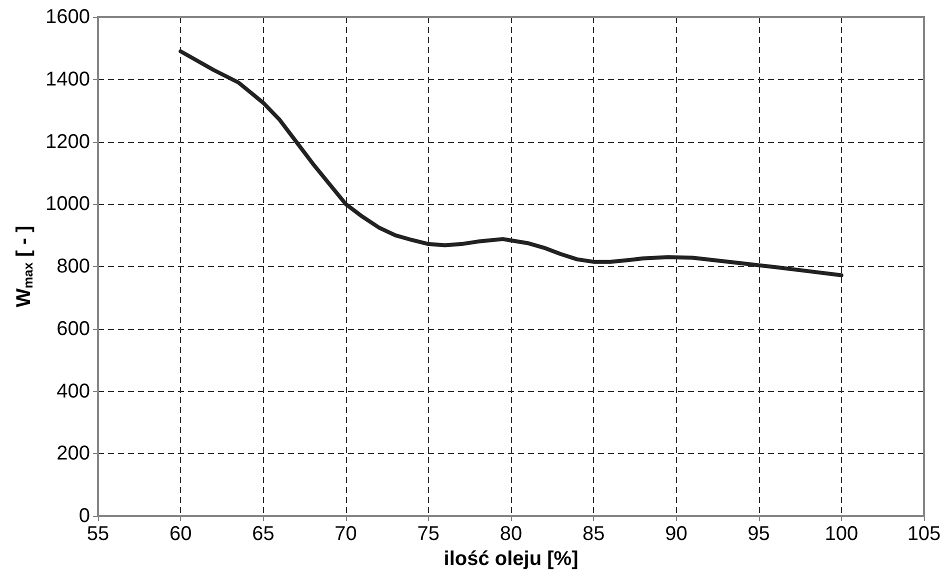  I want to click on x-tick-label: 65, so click(263, 534).